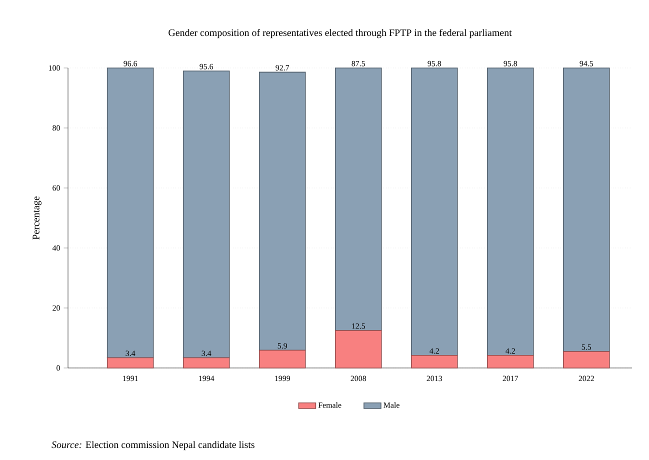 This screenshot has height=460, width=649. Describe the element at coordinates (153, 445) in the screenshot. I see `text: Source: Election commission Nepal candidate lists` at that location.